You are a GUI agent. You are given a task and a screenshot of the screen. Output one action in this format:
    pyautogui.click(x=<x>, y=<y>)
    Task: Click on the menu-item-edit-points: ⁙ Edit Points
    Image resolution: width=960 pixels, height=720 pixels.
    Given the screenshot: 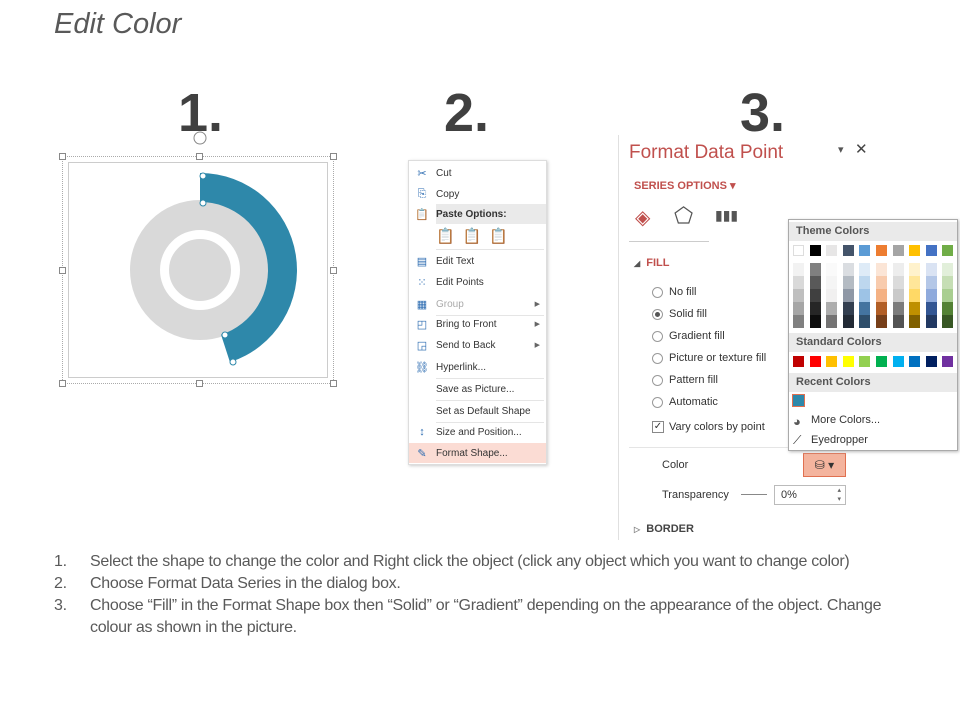 What is the action you would take?
    pyautogui.click(x=477, y=282)
    